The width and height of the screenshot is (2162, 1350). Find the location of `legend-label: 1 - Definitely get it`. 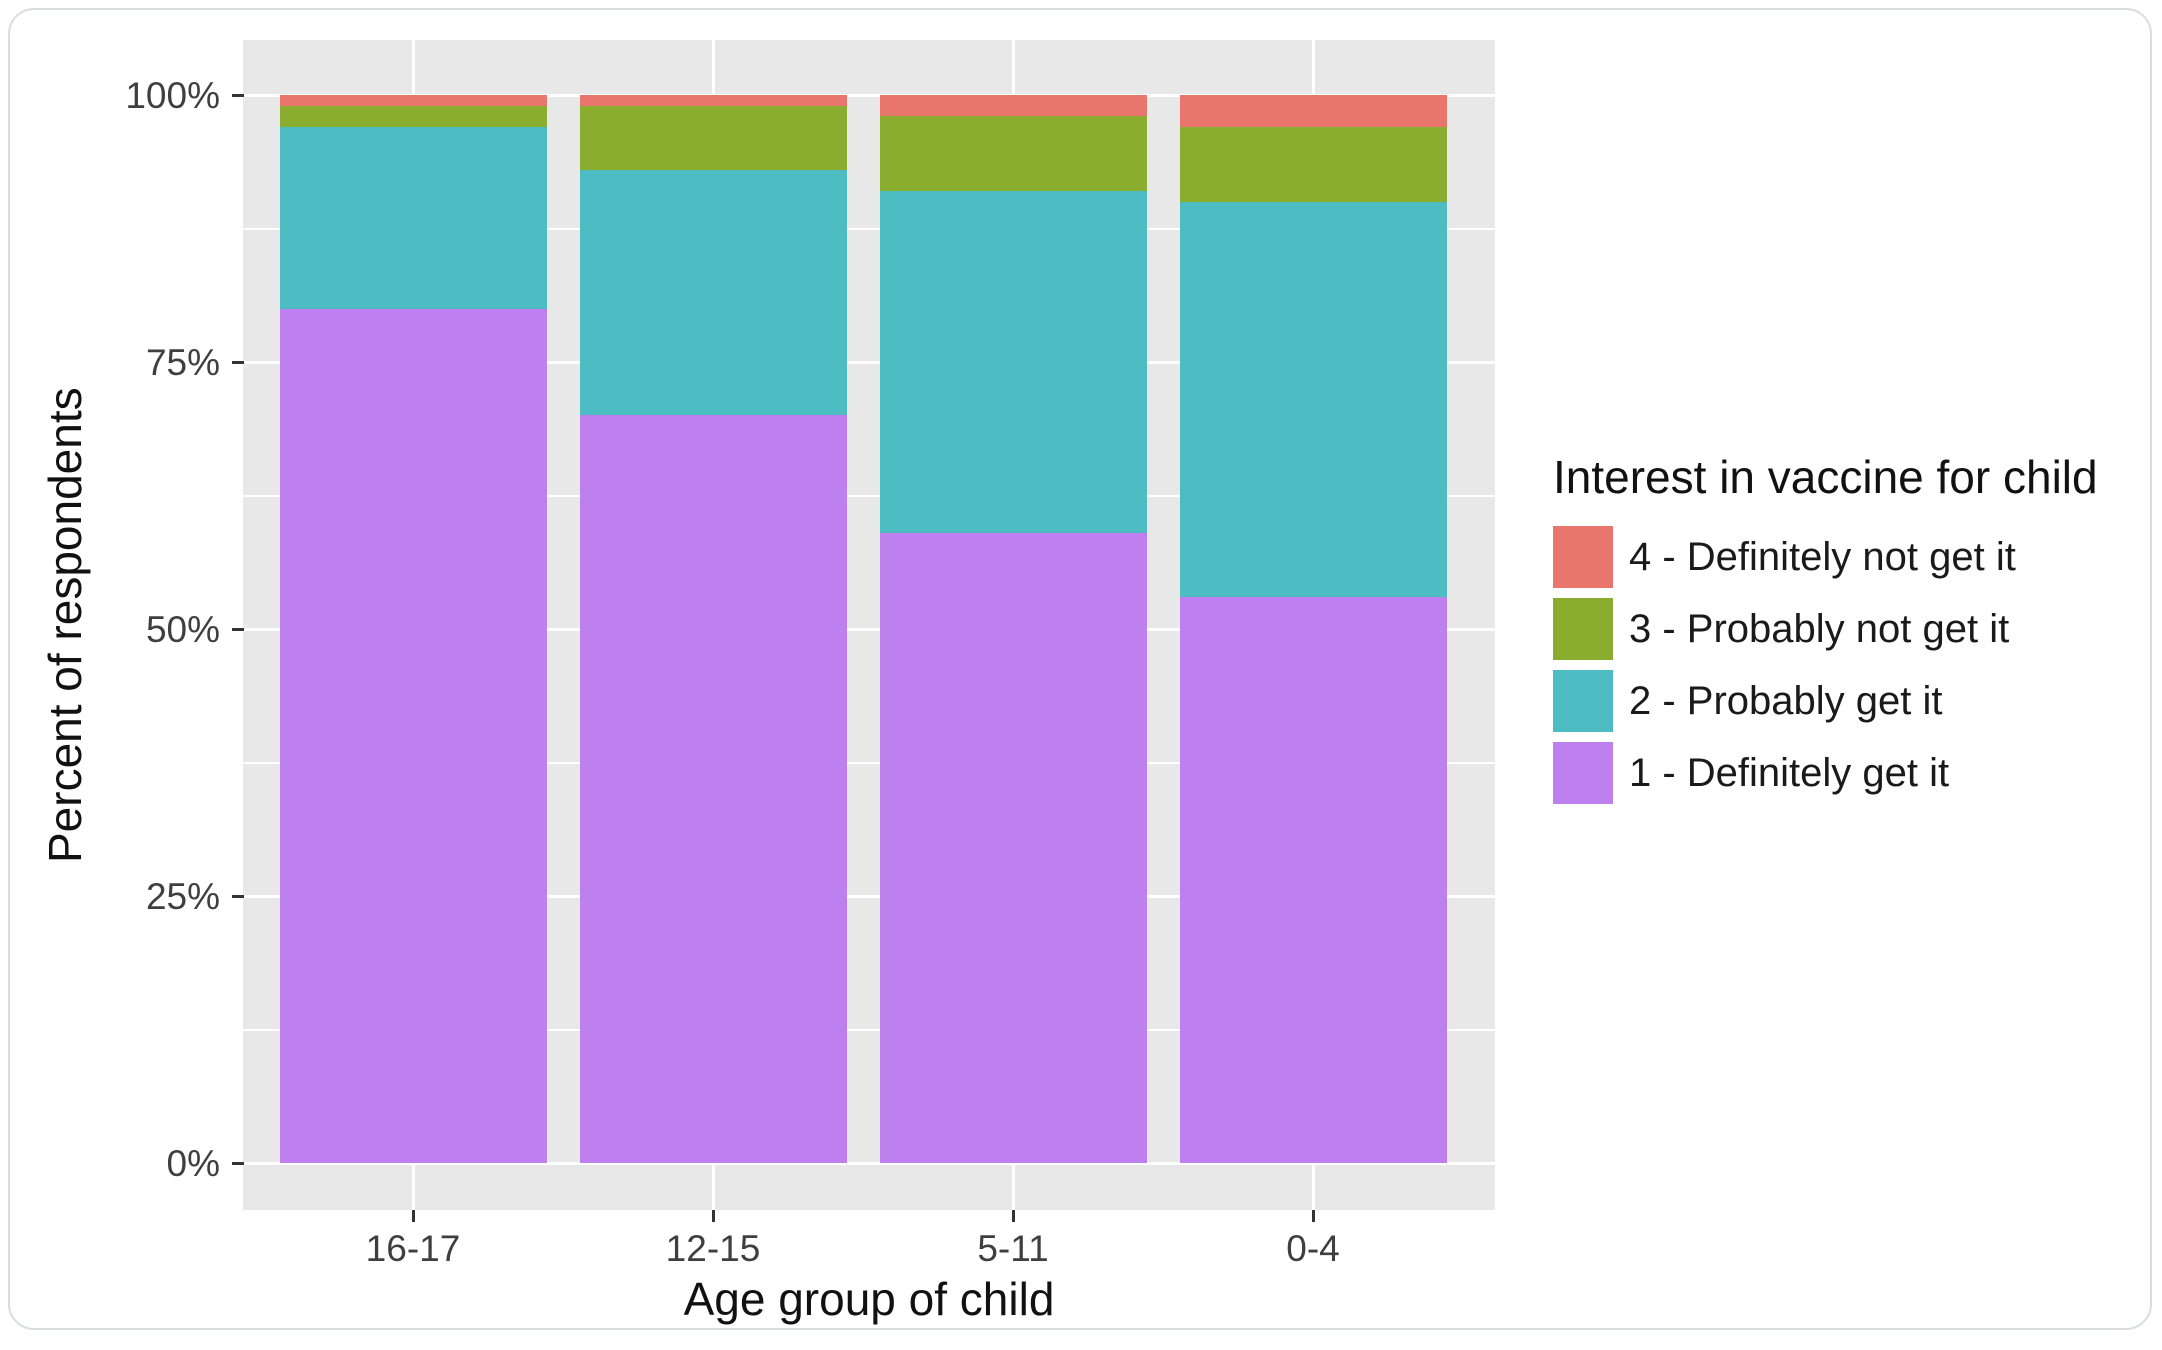

legend-label: 1 - Definitely get it is located at coordinates (1789, 772).